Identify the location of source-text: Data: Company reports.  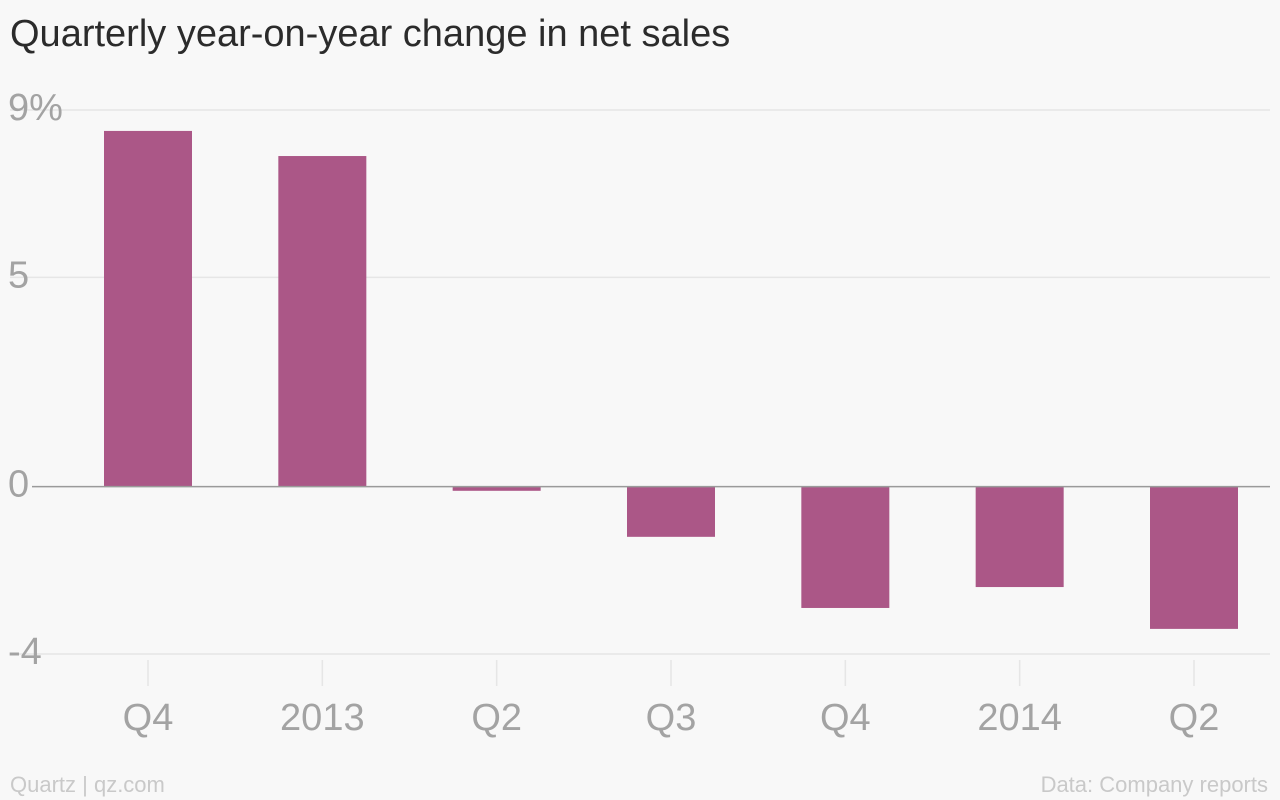
(1154, 784).